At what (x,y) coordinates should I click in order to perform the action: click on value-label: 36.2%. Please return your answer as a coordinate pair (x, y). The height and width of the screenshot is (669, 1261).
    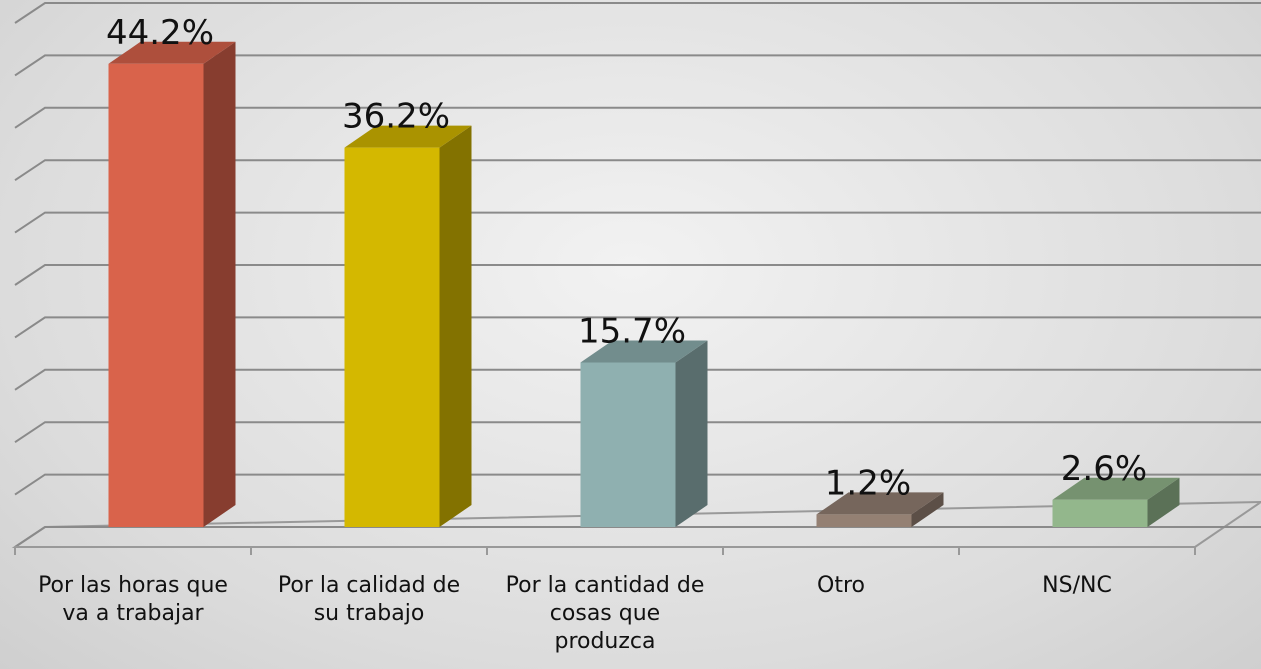
    Looking at the image, I should click on (396, 117).